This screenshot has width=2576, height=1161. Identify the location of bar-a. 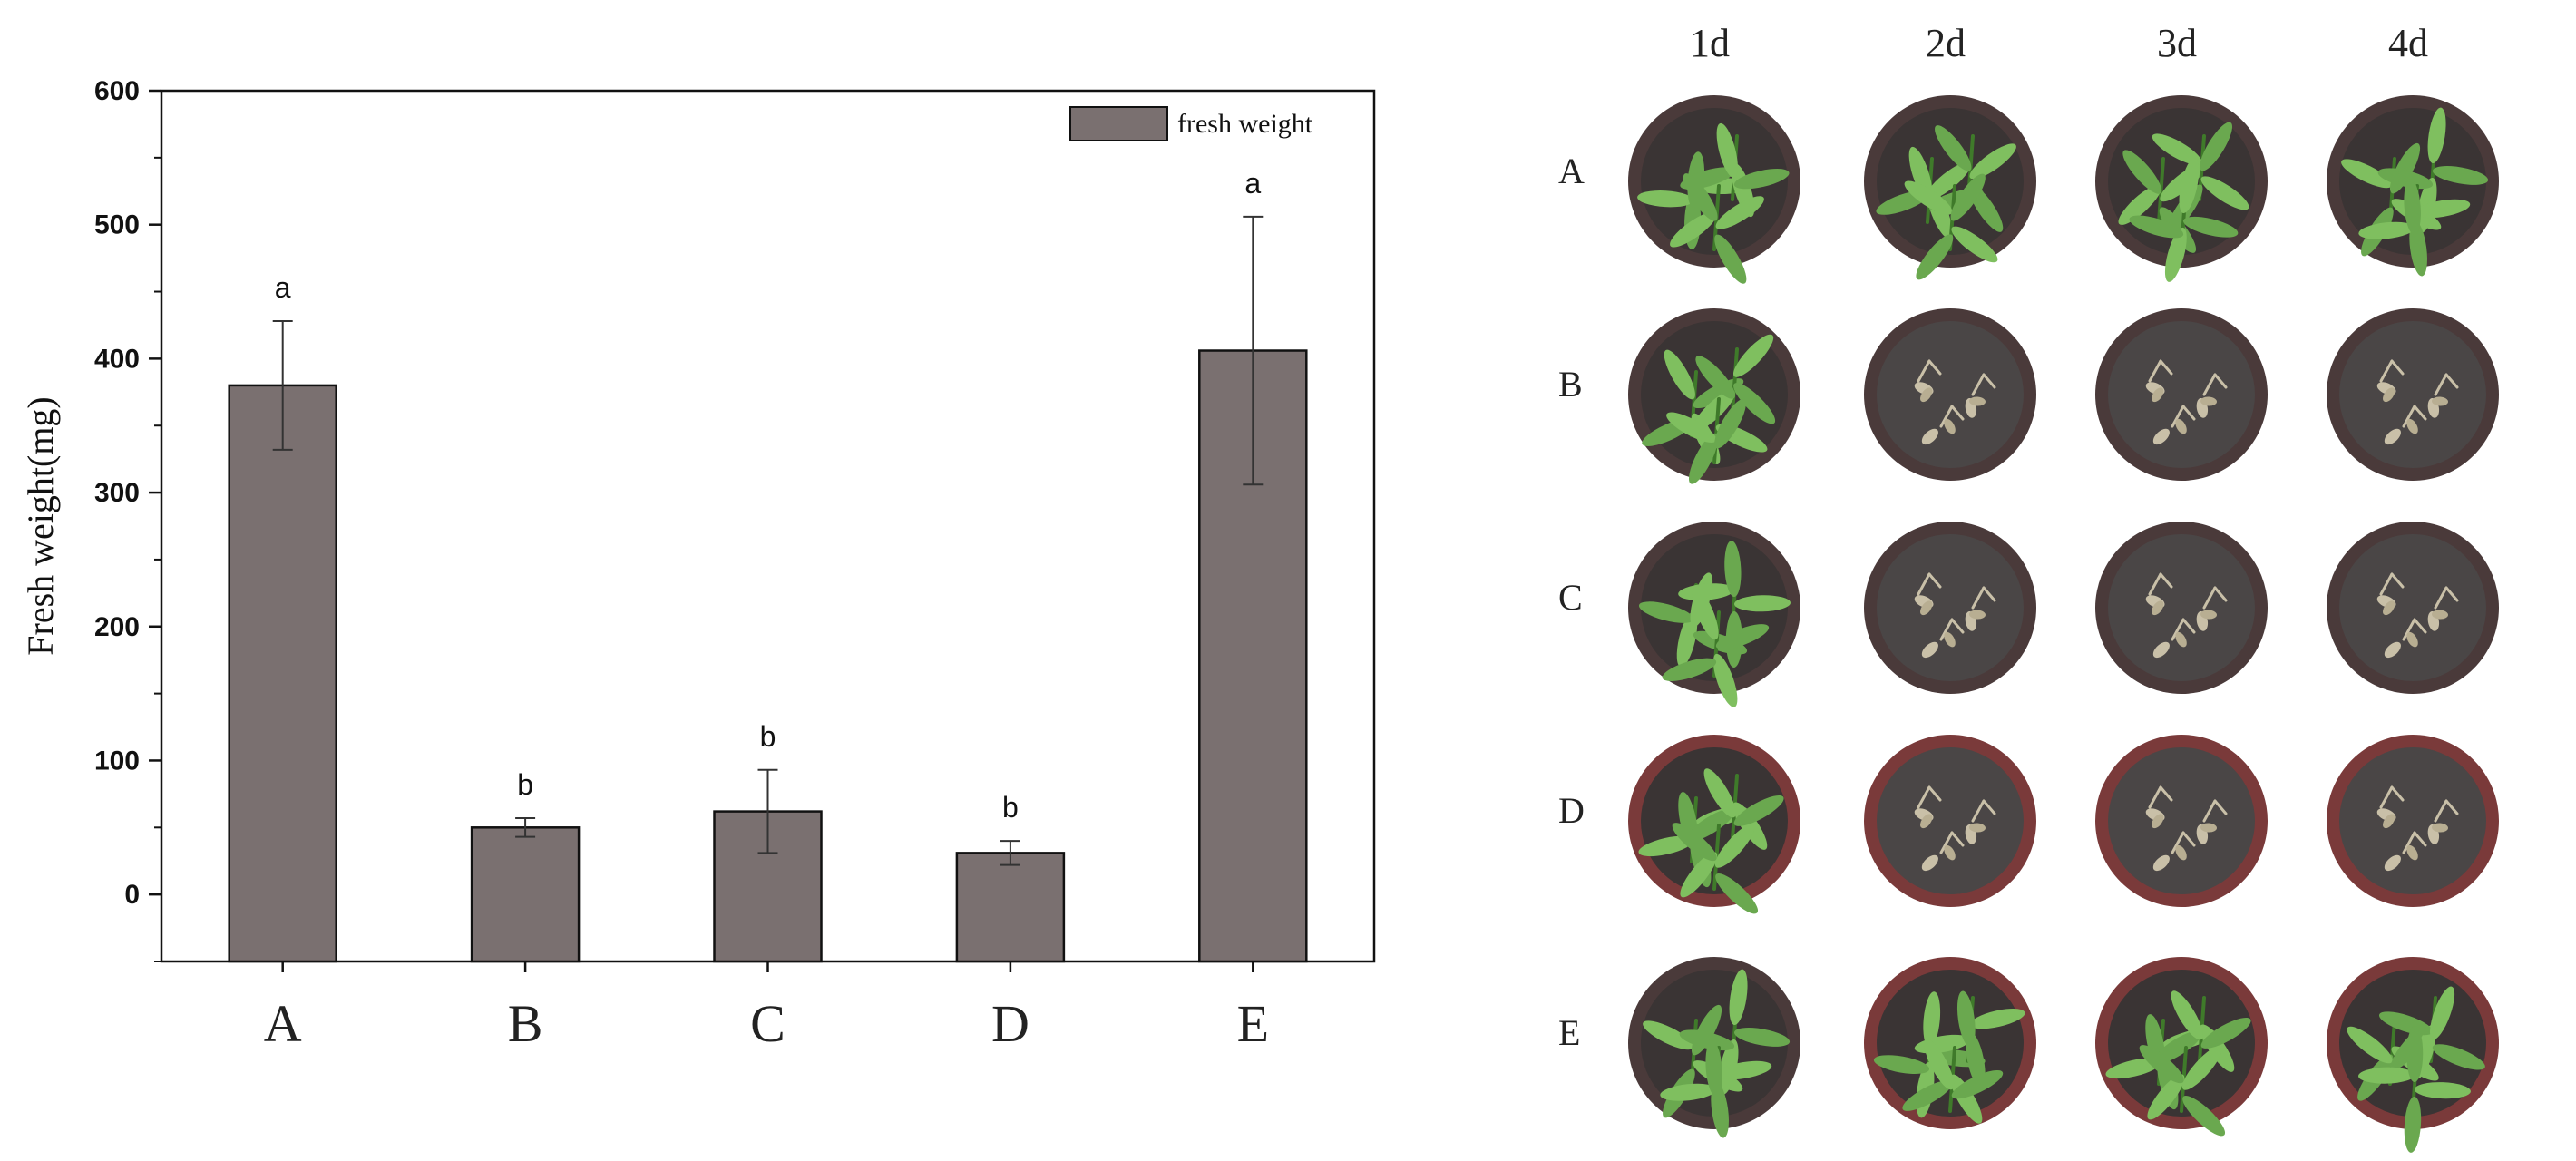
(282, 674).